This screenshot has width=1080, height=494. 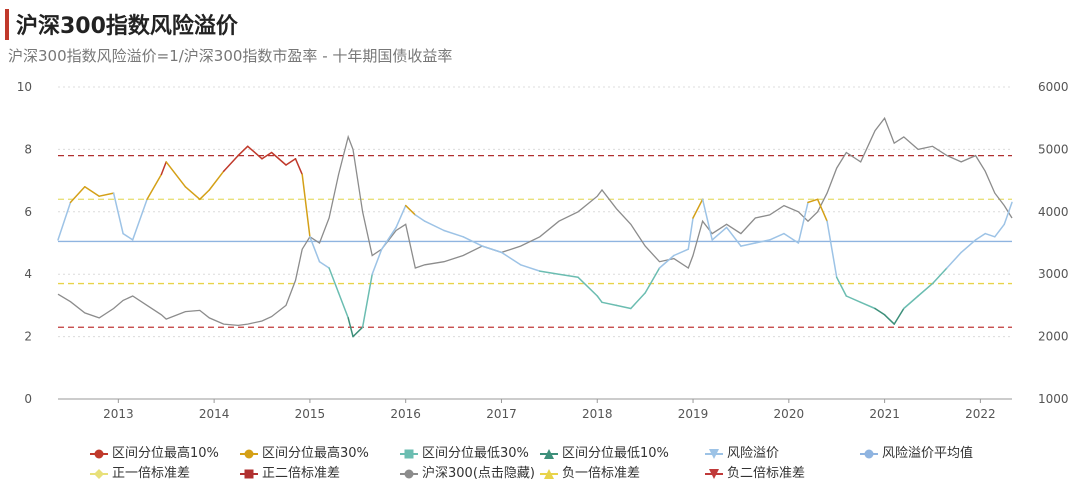 What do you see at coordinates (151, 473) in the screenshot?
I see `legend-label: 正一倍标准差` at bounding box center [151, 473].